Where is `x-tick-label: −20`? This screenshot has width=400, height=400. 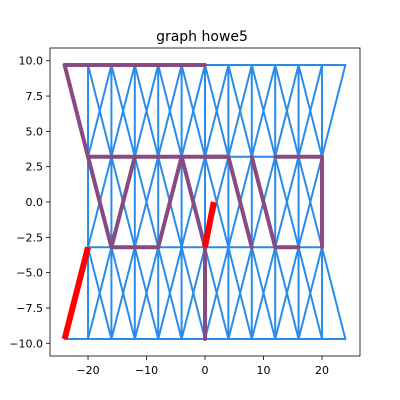
x-tick-label: −20 is located at coordinates (87, 370).